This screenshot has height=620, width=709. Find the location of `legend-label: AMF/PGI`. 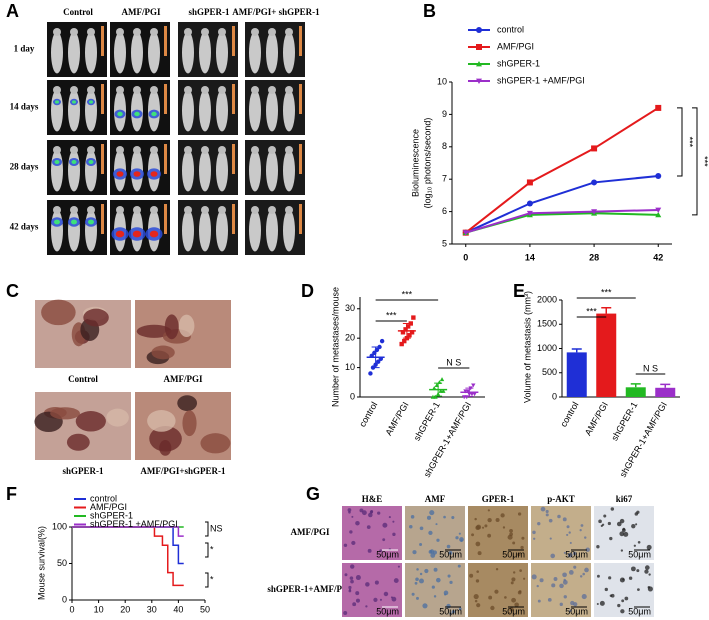

legend-label: AMF/PGI is located at coordinates (515, 46).